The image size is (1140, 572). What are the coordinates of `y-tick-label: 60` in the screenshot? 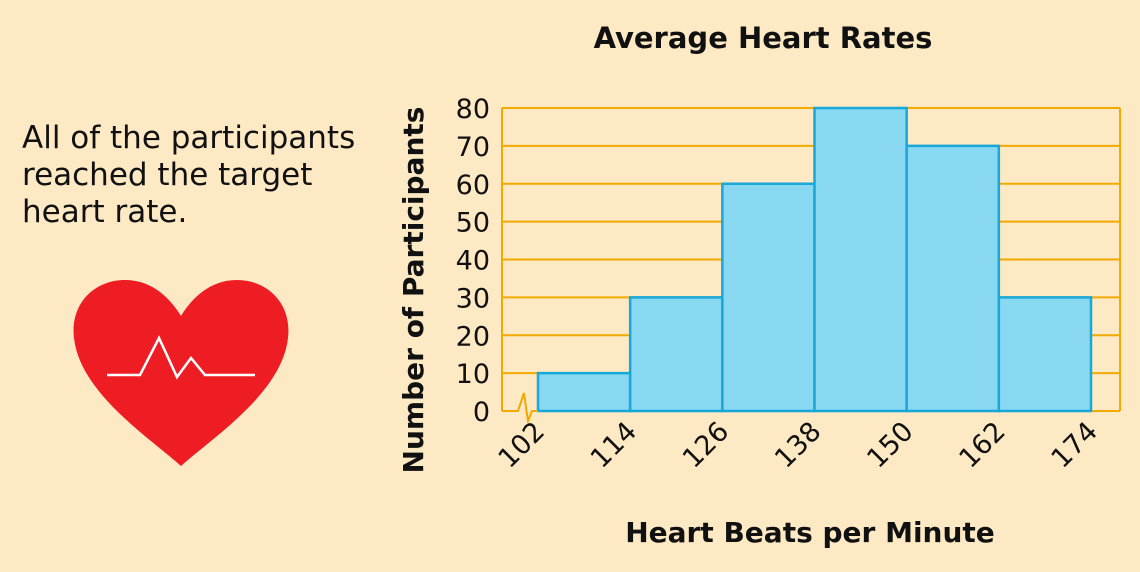 It's located at (473, 185).